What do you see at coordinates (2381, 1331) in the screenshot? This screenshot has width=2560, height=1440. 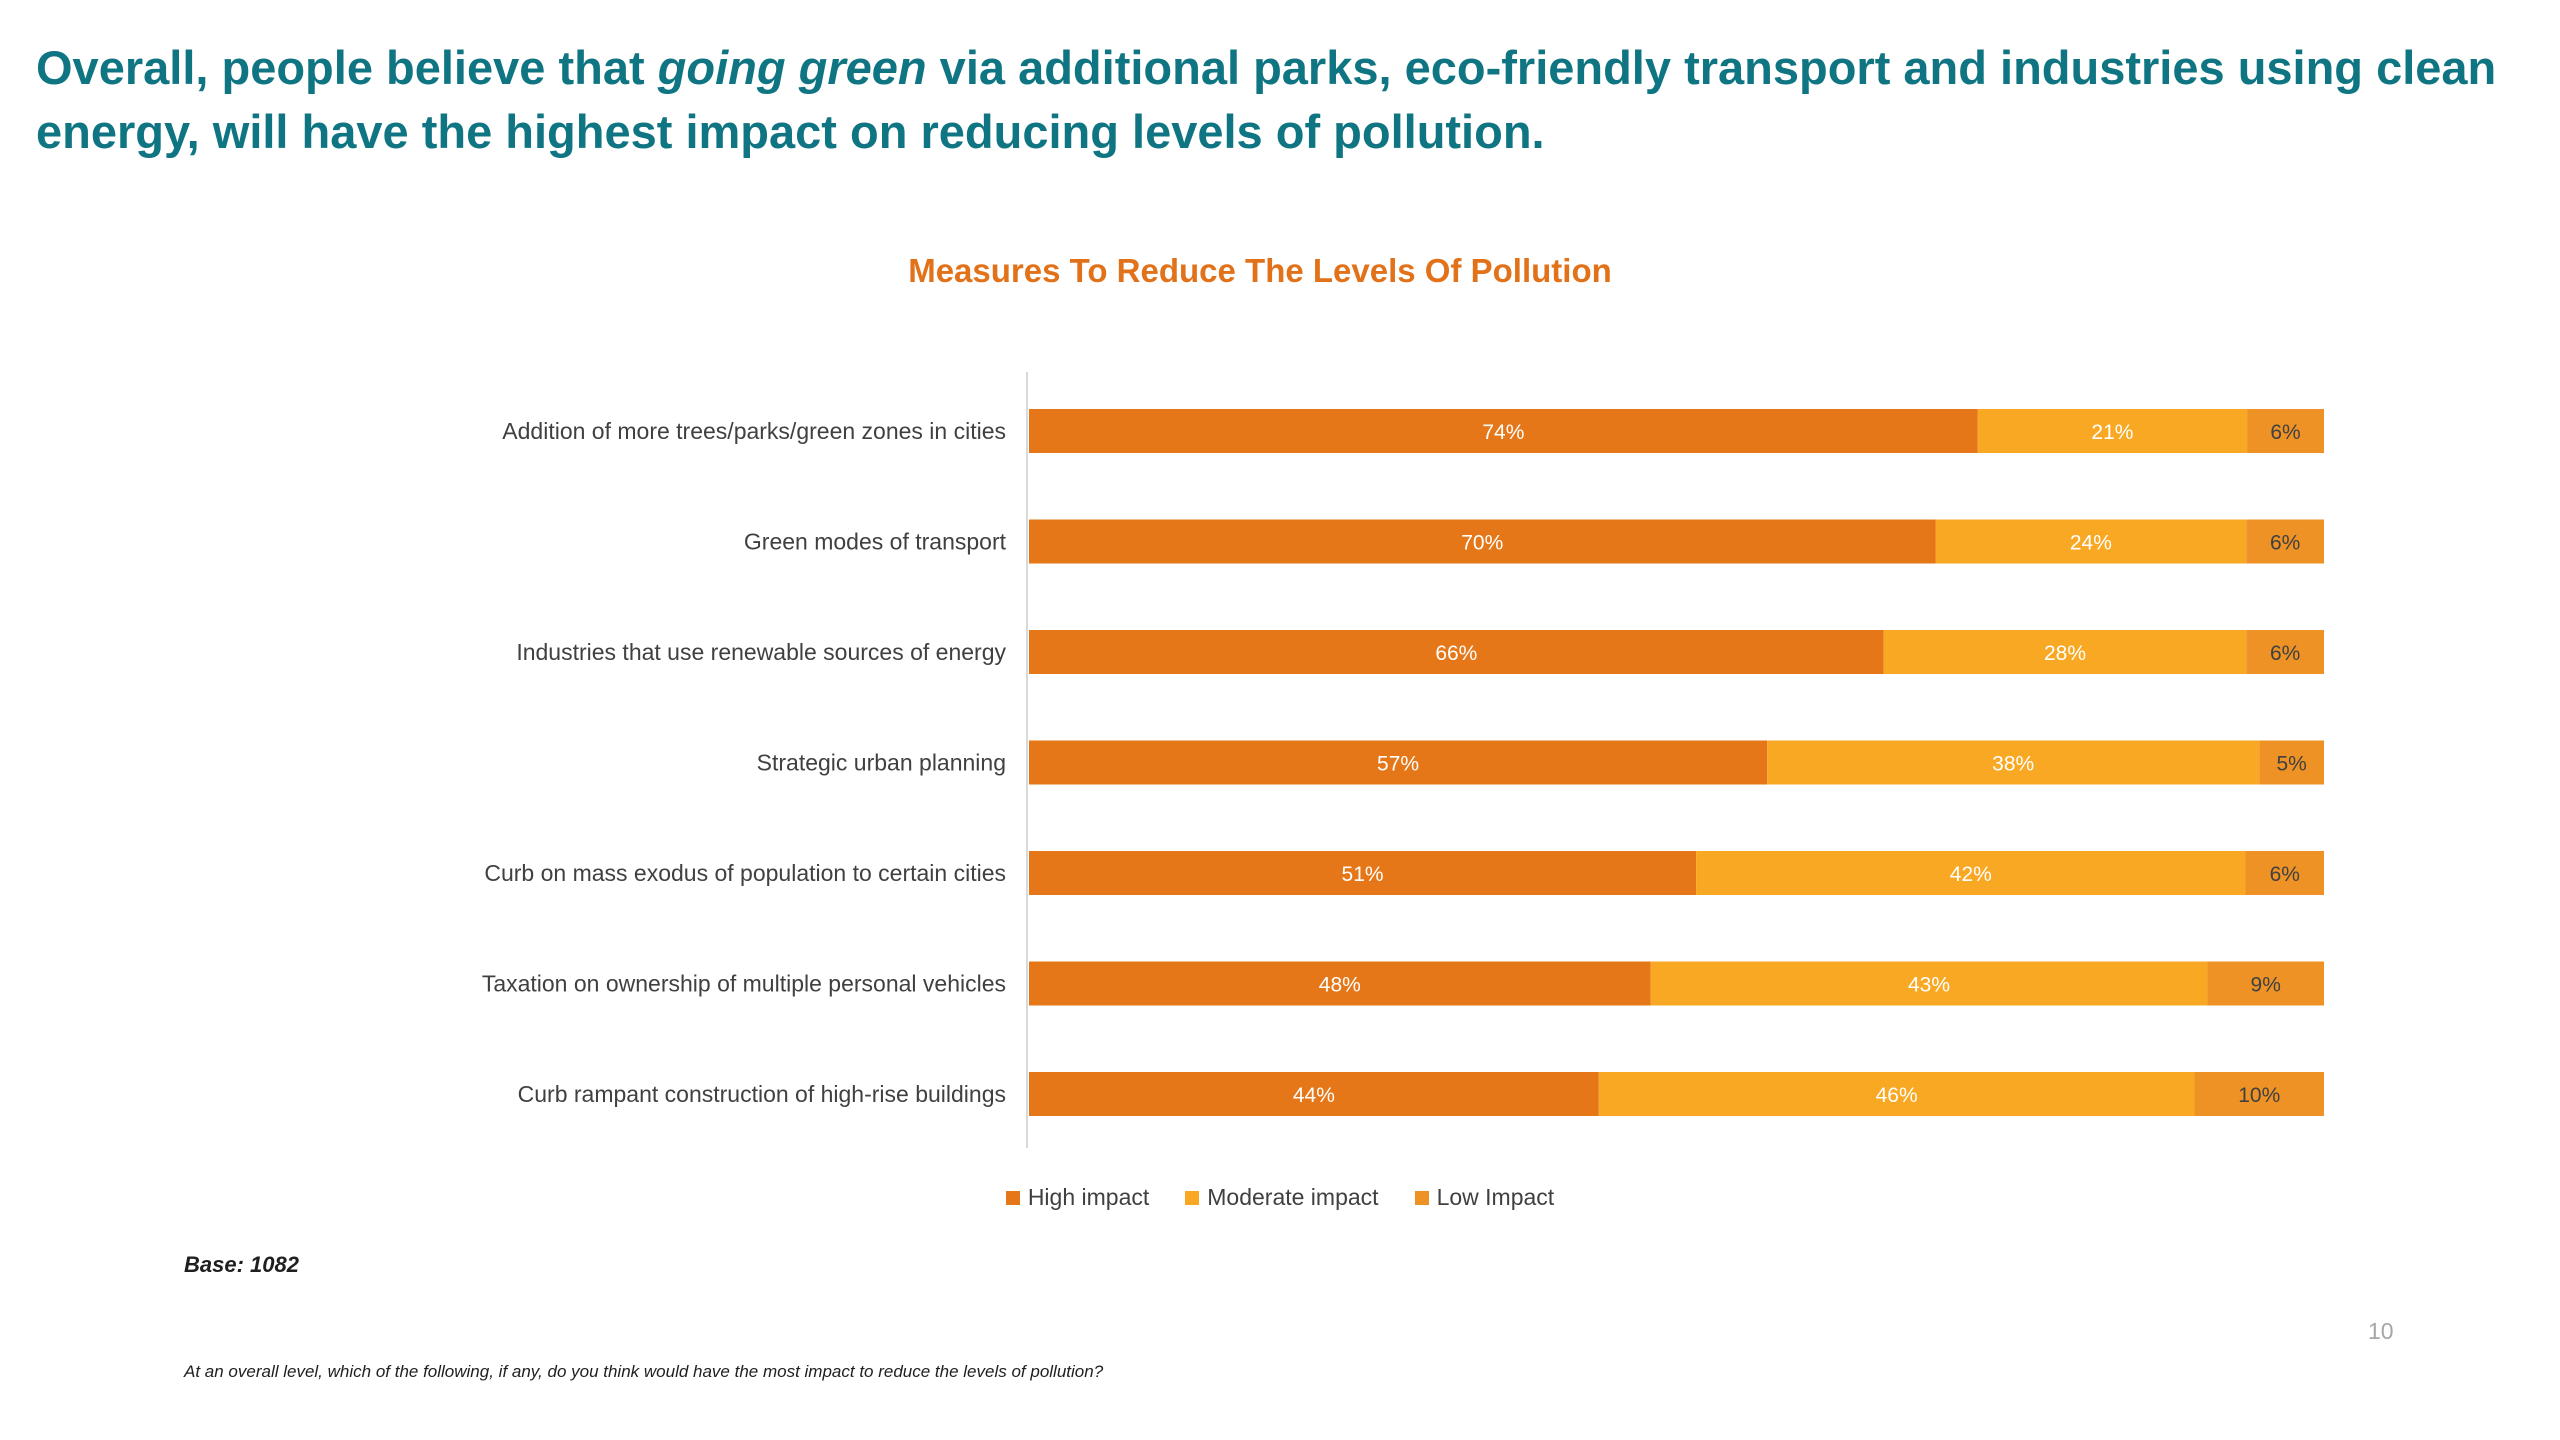 I see `page-number: 10` at bounding box center [2381, 1331].